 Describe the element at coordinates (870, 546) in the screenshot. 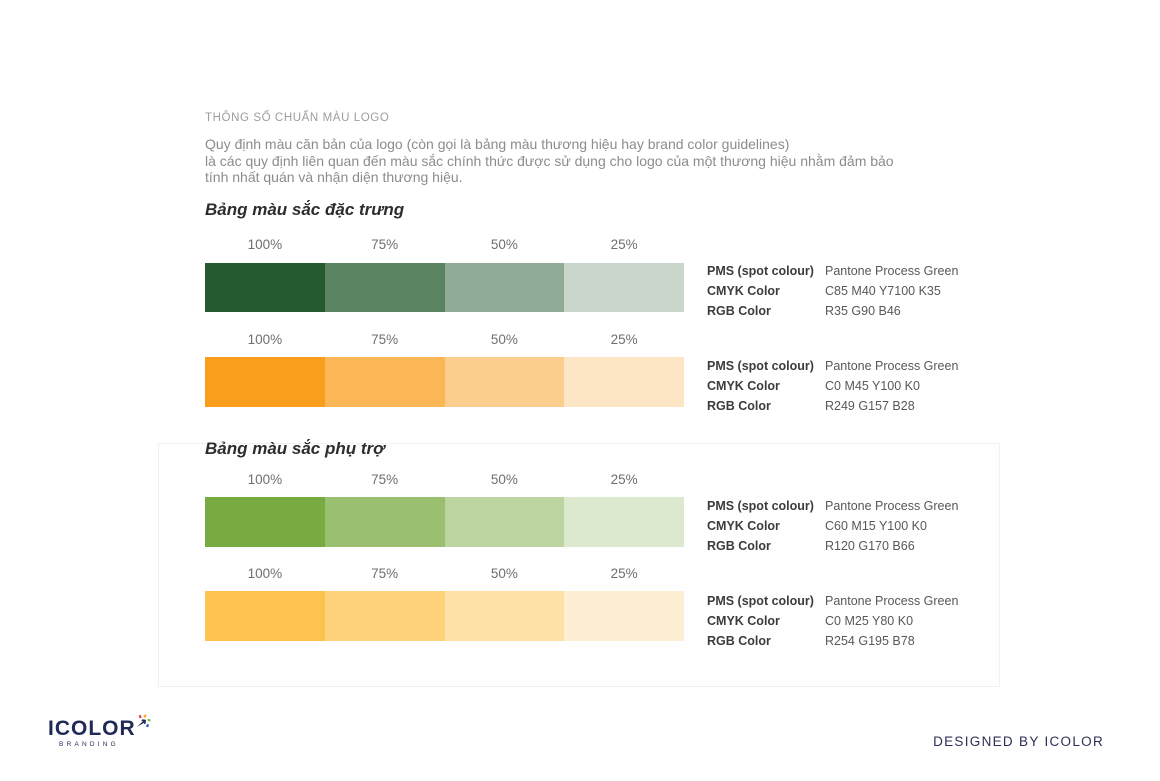

I see `spec-value: R120 G170 B66` at that location.